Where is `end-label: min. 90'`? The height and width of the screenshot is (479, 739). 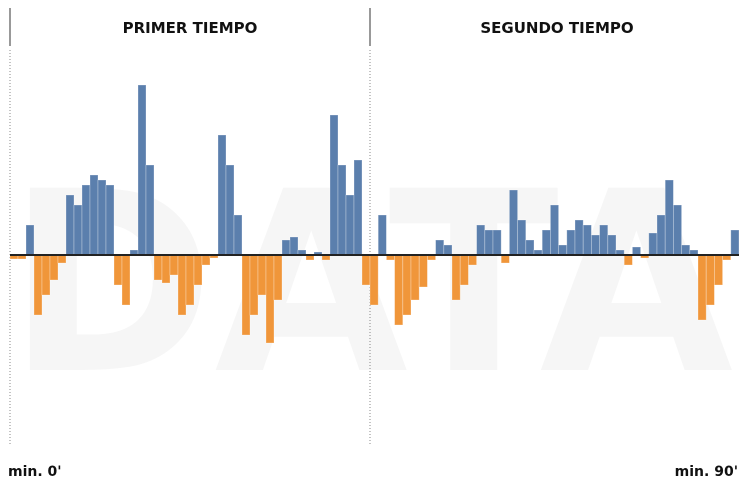
end-label: min. 90' is located at coordinates (706, 471).